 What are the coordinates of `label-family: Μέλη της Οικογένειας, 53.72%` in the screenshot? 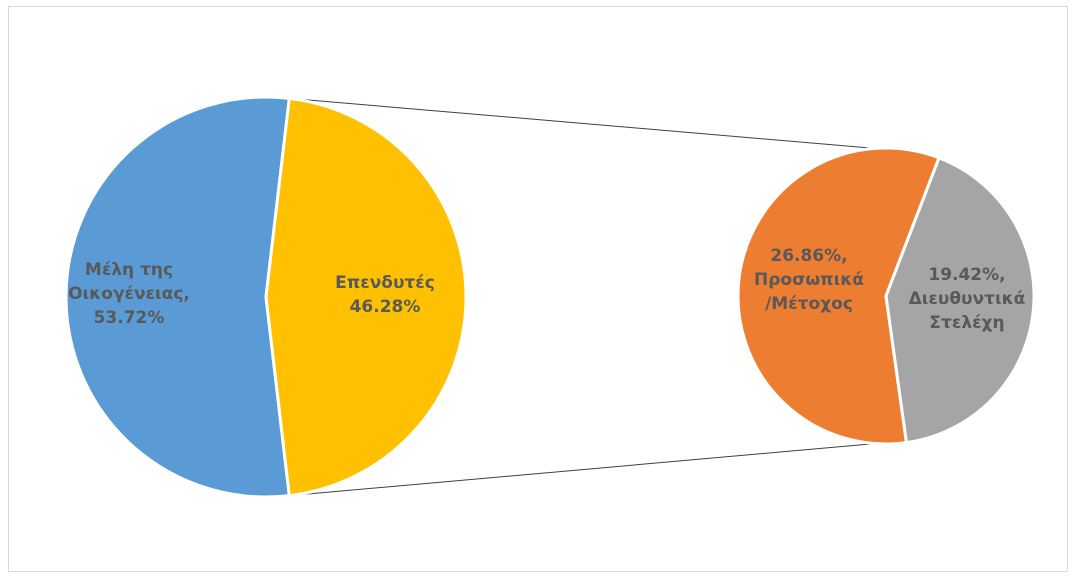 It's located at (129, 294).